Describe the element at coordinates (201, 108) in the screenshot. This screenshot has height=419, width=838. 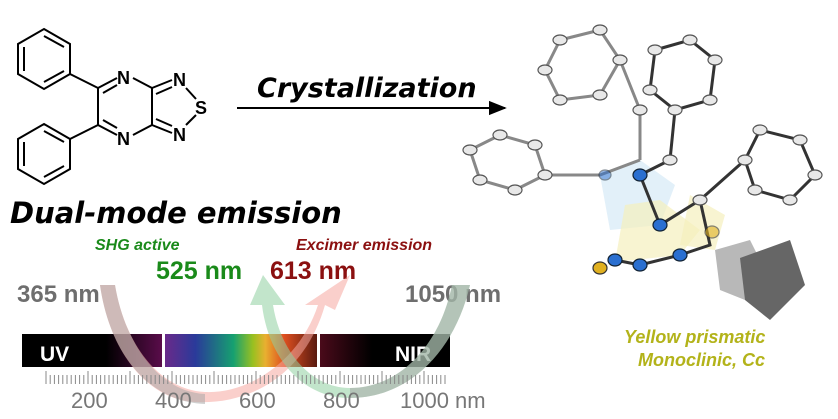
I see `atom-s: S` at that location.